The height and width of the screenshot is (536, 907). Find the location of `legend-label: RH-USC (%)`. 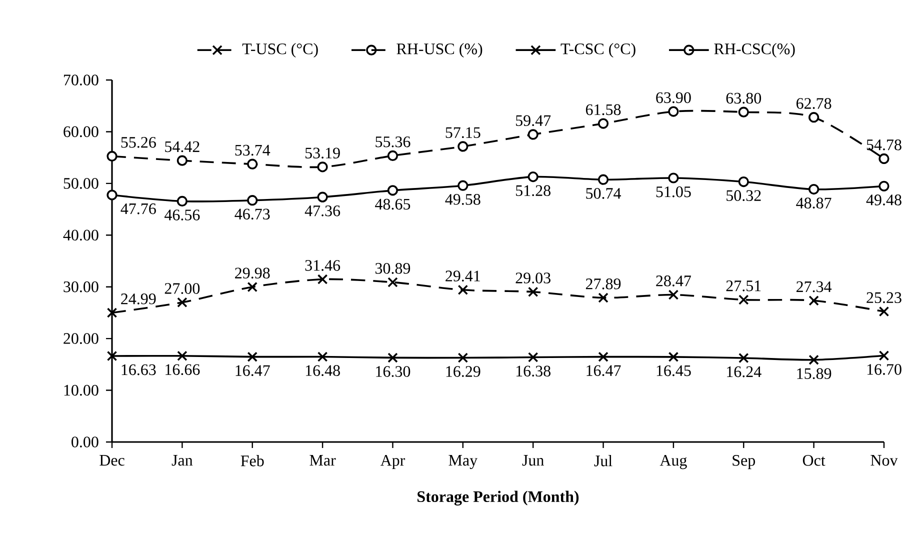

legend-label: RH-USC (%) is located at coordinates (439, 50).